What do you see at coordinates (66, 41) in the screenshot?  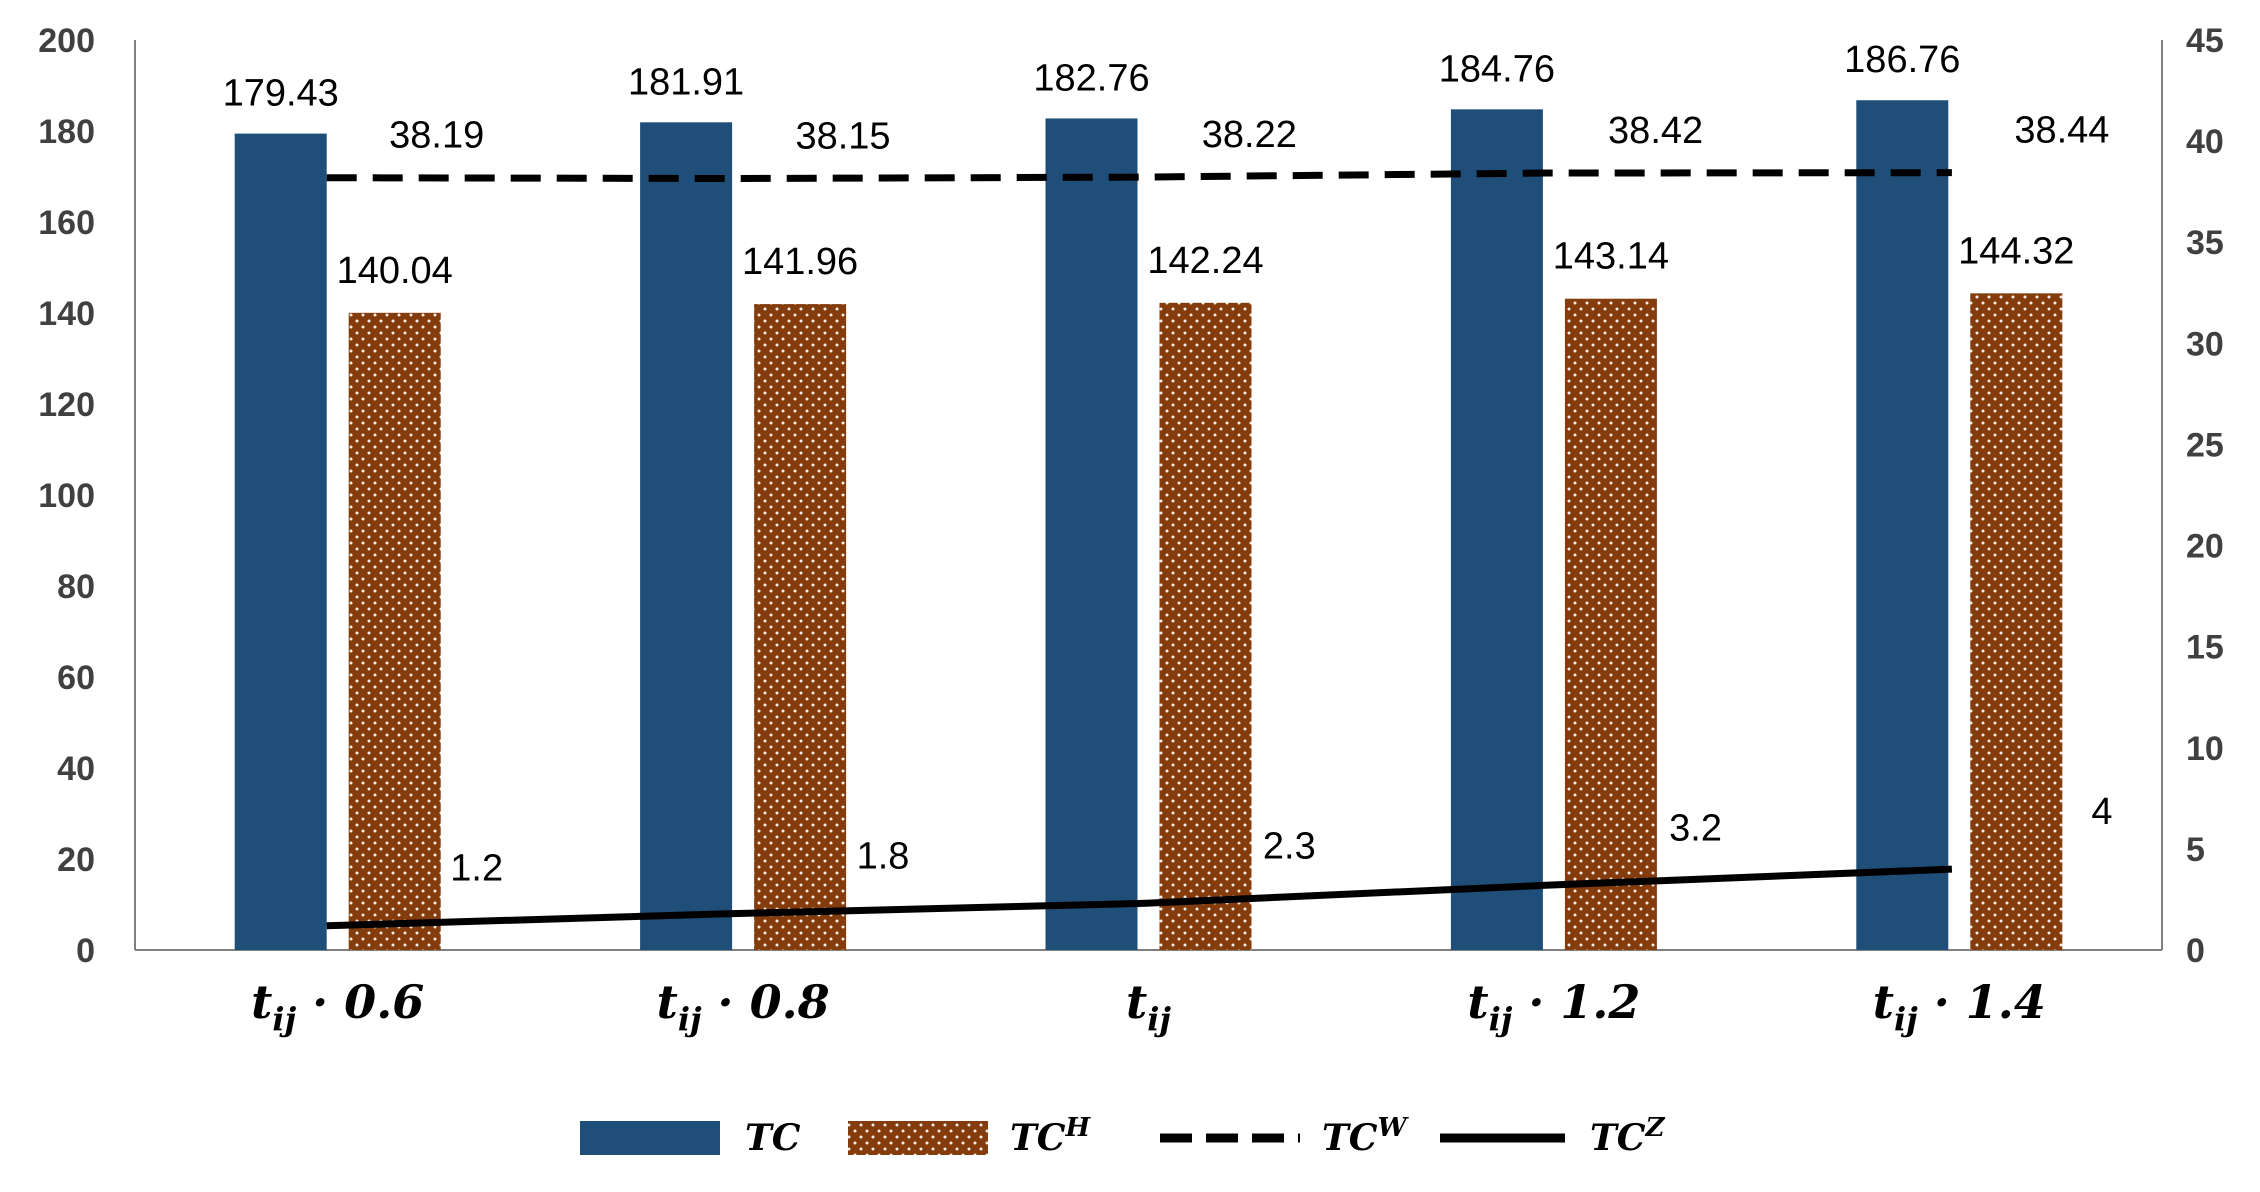 I see `y-left-tick-label: 200` at bounding box center [66, 41].